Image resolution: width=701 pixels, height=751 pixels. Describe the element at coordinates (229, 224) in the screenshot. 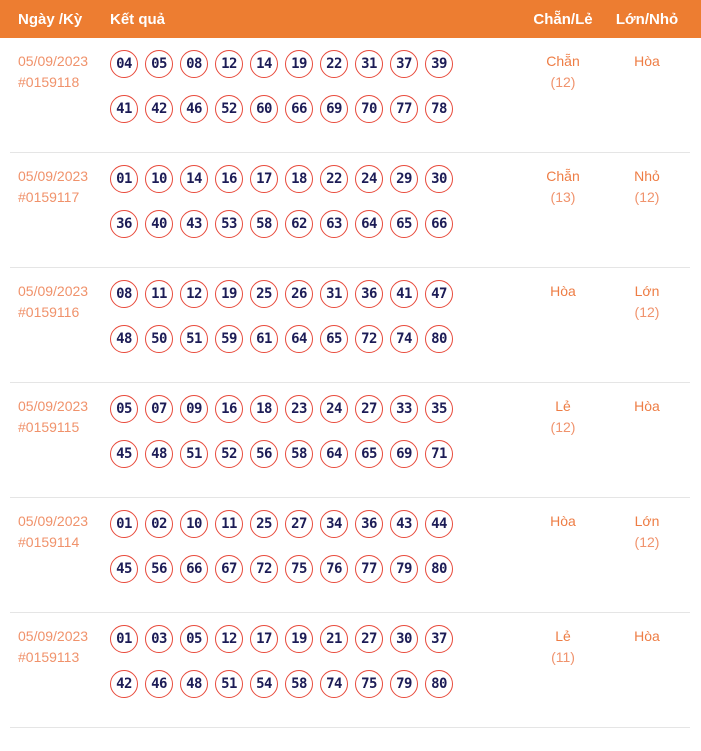

I see `lottery-ball: 53` at that location.